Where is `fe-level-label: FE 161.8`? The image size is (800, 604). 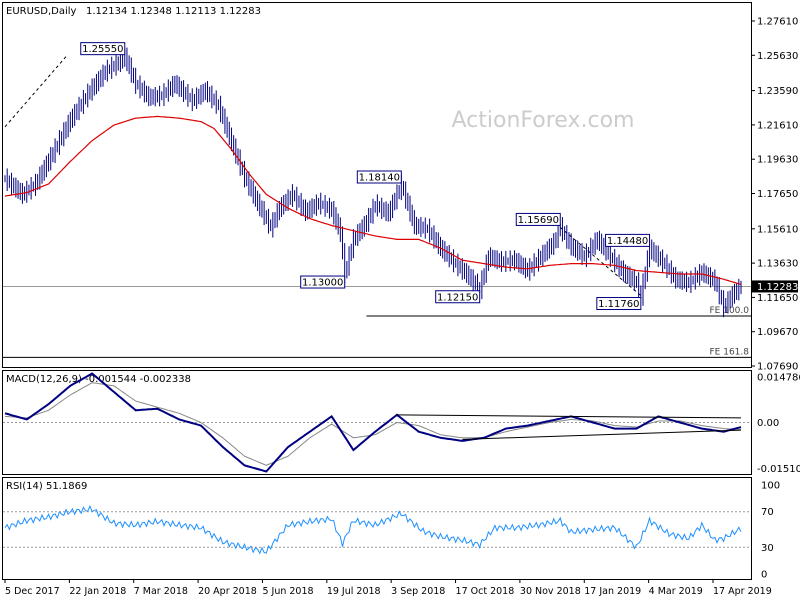 fe-level-label: FE 161.8 is located at coordinates (730, 352).